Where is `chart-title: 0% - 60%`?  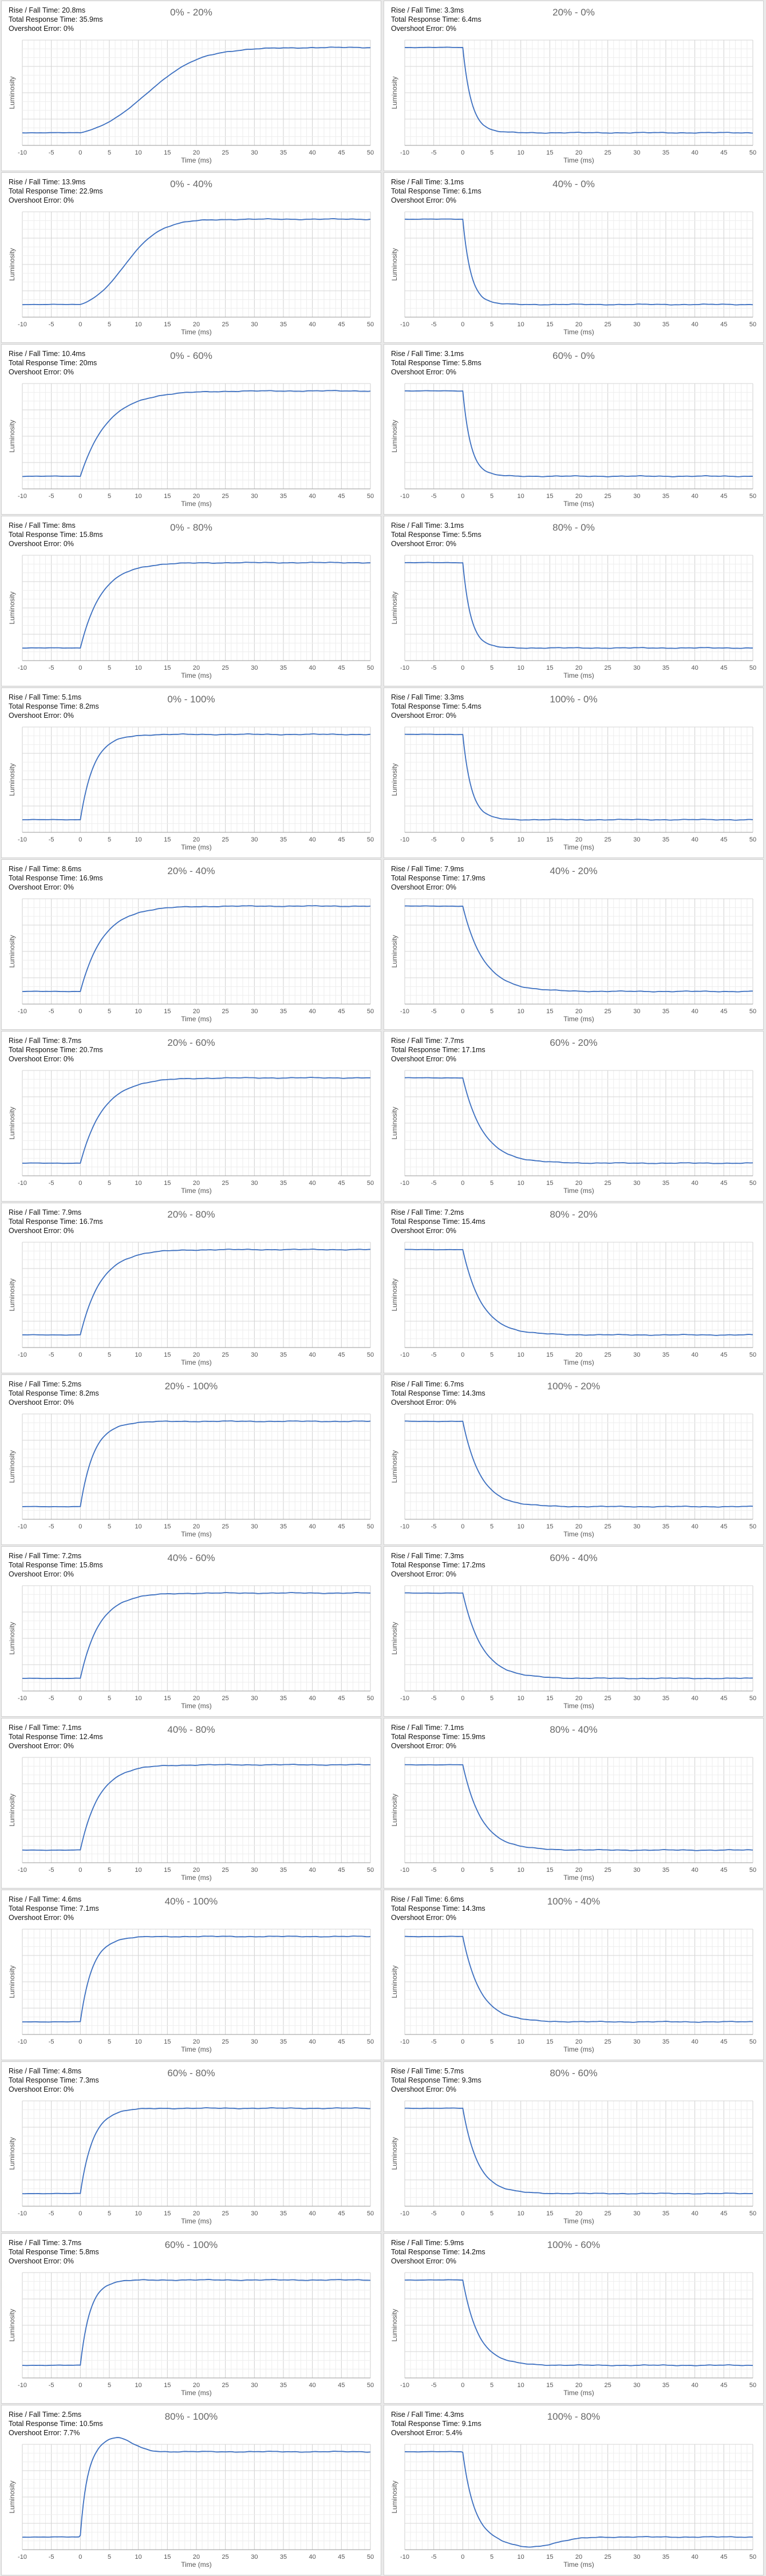 chart-title: 0% - 60% is located at coordinates (191, 355).